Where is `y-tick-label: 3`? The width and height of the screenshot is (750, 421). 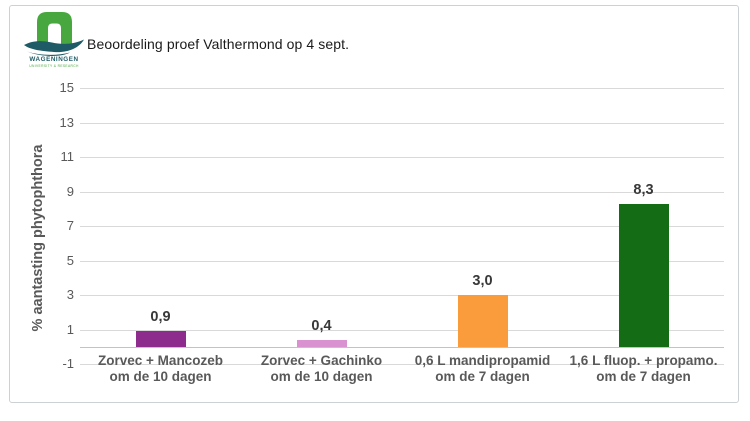
y-tick-label: 3 is located at coordinates (70, 294).